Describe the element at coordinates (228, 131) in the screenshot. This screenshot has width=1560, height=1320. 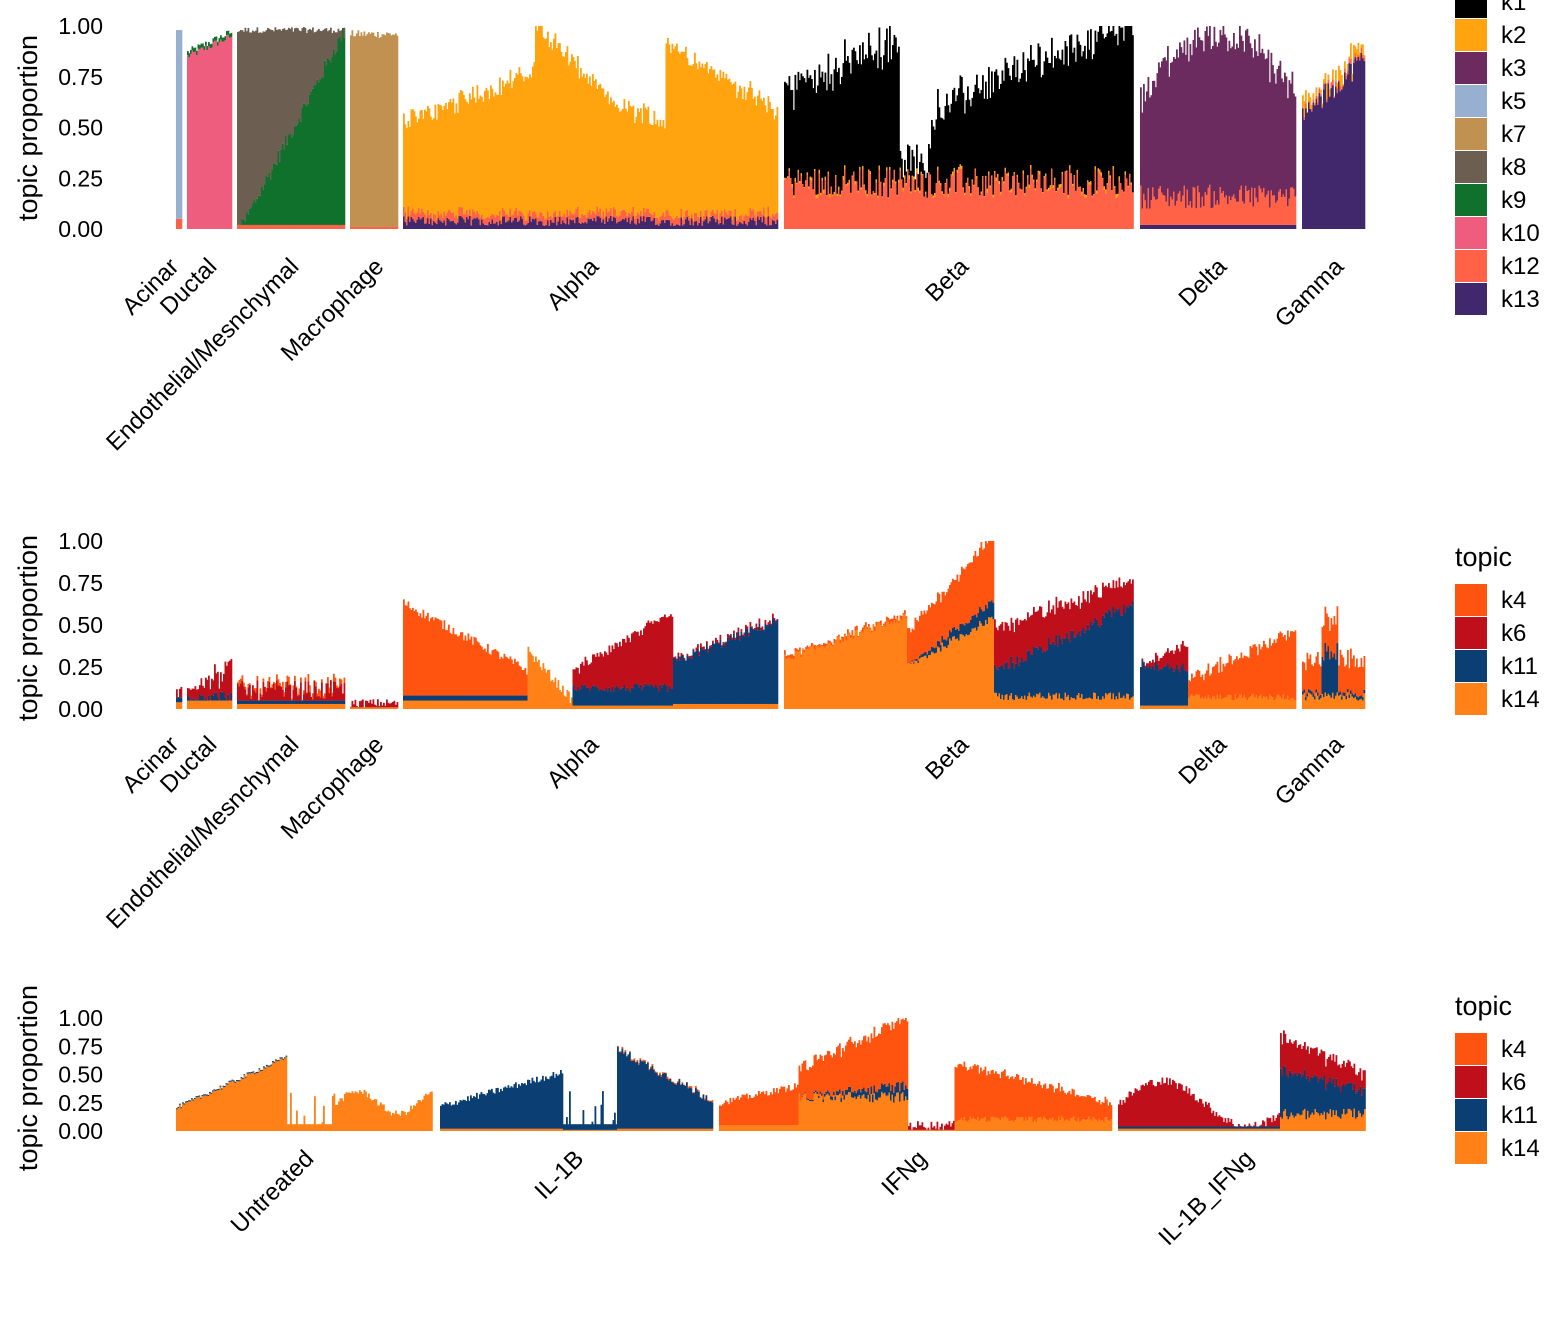
I see `bar-k10` at that location.